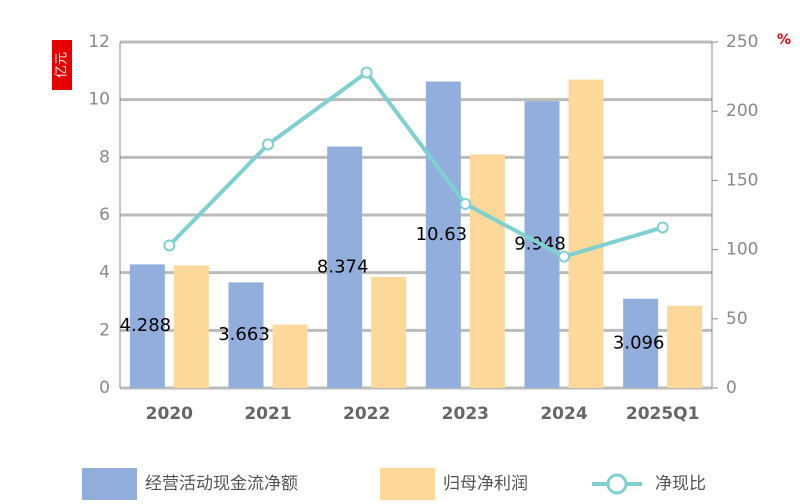 This screenshot has width=800, height=504. Describe the element at coordinates (221, 484) in the screenshot. I see `legend-label: 经营活动现金流净额` at that location.